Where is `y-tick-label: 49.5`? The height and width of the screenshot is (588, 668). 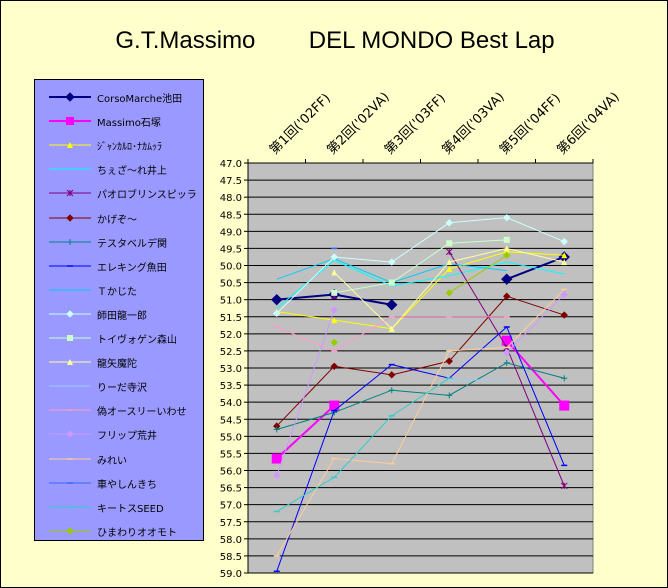 y-tick-label: 49.5 is located at coordinates (231, 249).